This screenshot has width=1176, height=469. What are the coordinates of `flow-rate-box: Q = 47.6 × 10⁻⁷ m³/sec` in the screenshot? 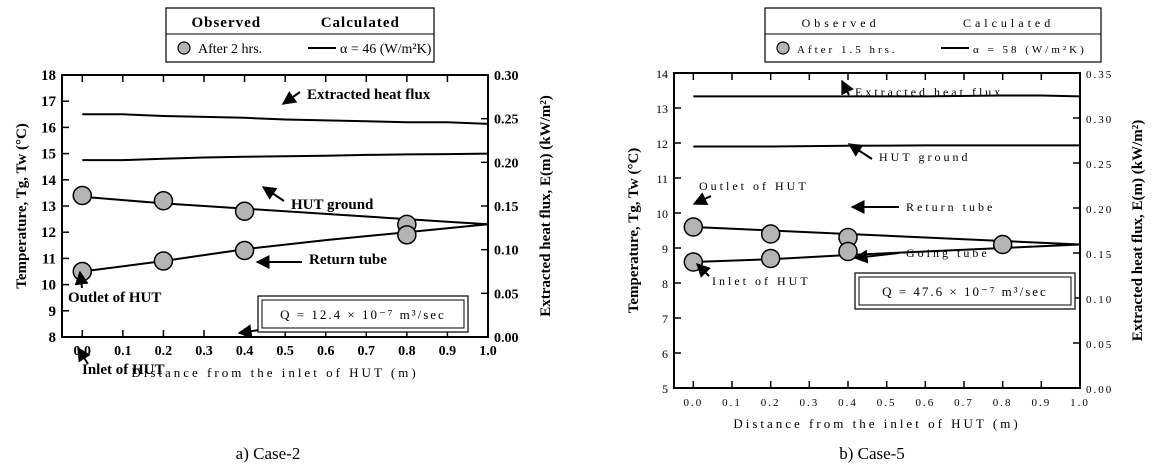 It's located at (965, 291).